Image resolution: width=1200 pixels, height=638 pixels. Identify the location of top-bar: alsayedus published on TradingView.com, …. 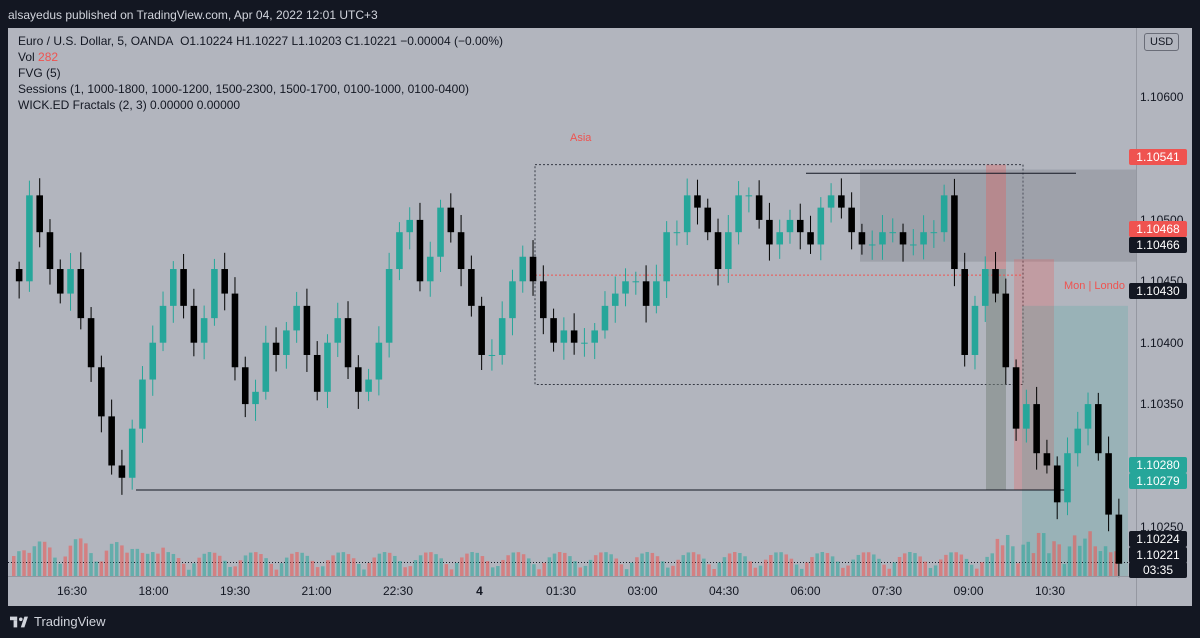
(600, 15).